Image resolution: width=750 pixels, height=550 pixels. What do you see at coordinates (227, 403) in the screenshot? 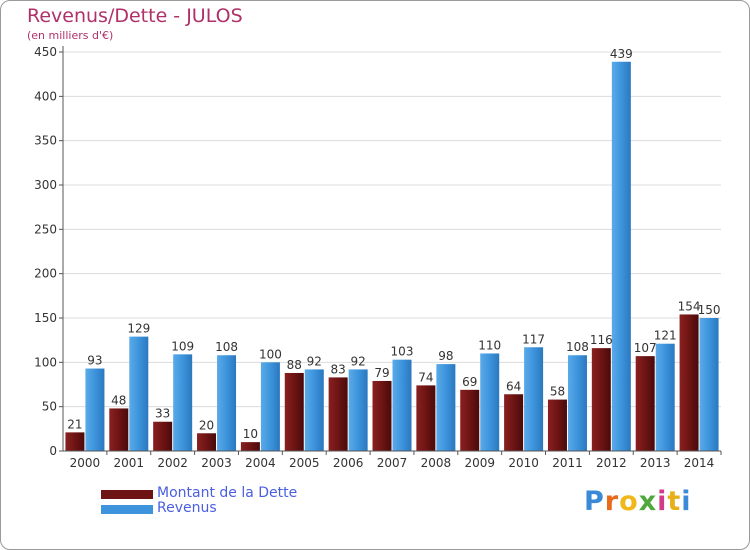
I see `bar-revenus-2003` at bounding box center [227, 403].